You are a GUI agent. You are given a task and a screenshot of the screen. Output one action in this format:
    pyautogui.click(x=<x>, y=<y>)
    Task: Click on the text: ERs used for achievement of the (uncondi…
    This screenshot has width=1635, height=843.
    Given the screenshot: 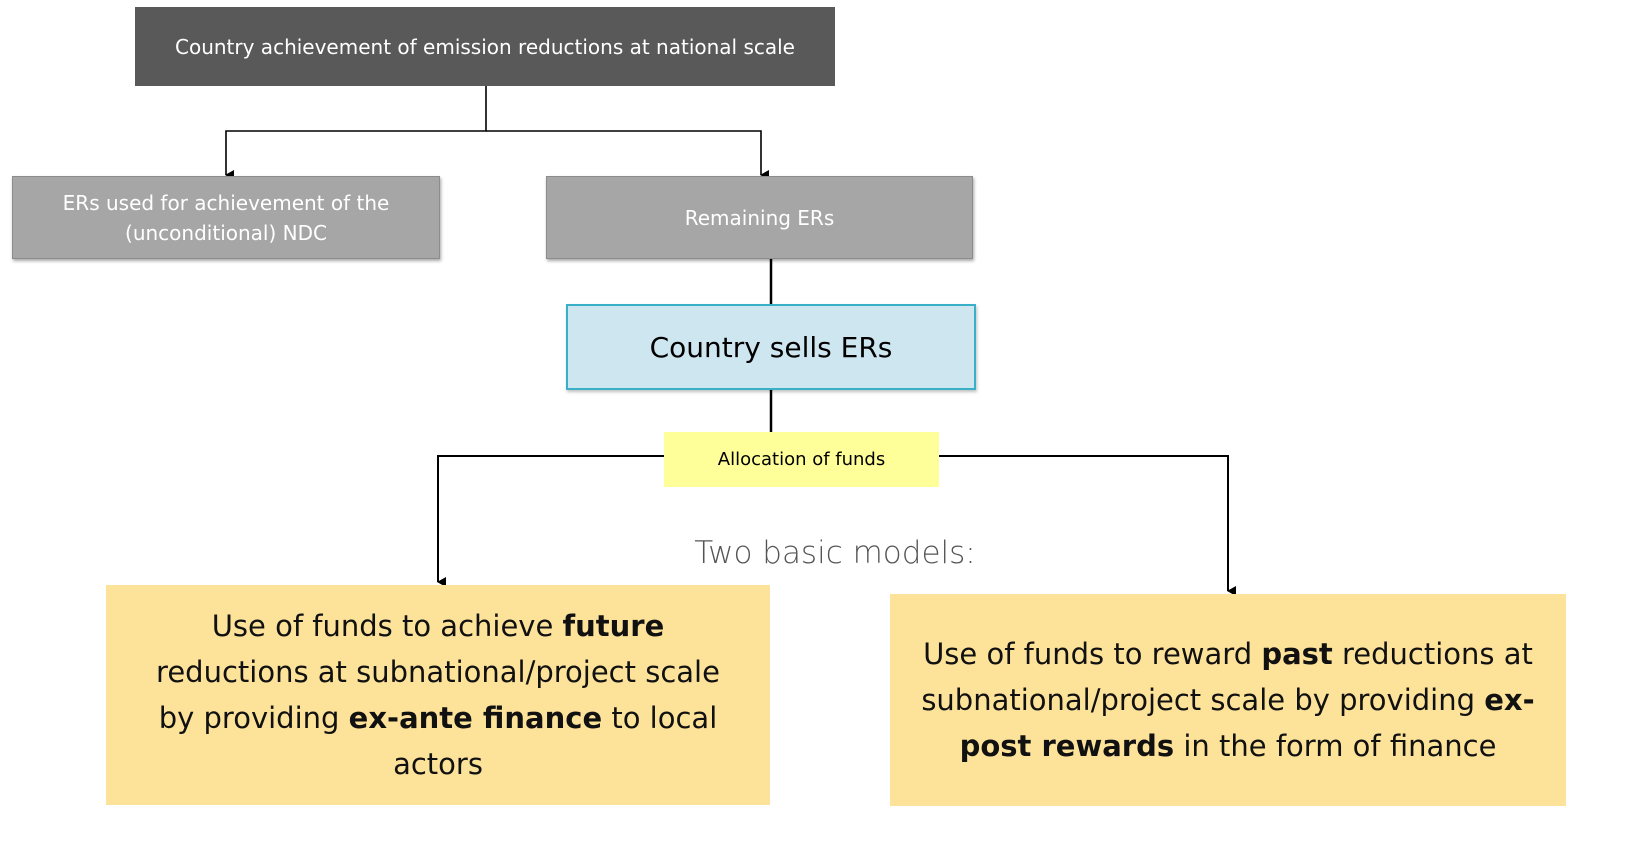 What is the action you would take?
    pyautogui.click(x=226, y=217)
    